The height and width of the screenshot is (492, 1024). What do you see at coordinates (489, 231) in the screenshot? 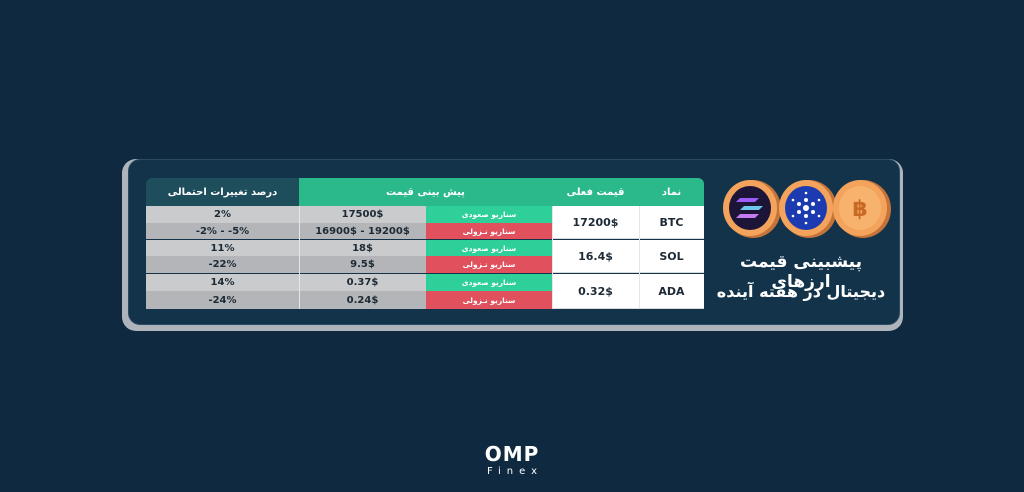
I see `btc-scenario-down: سناریو نـزولی` at bounding box center [489, 231].